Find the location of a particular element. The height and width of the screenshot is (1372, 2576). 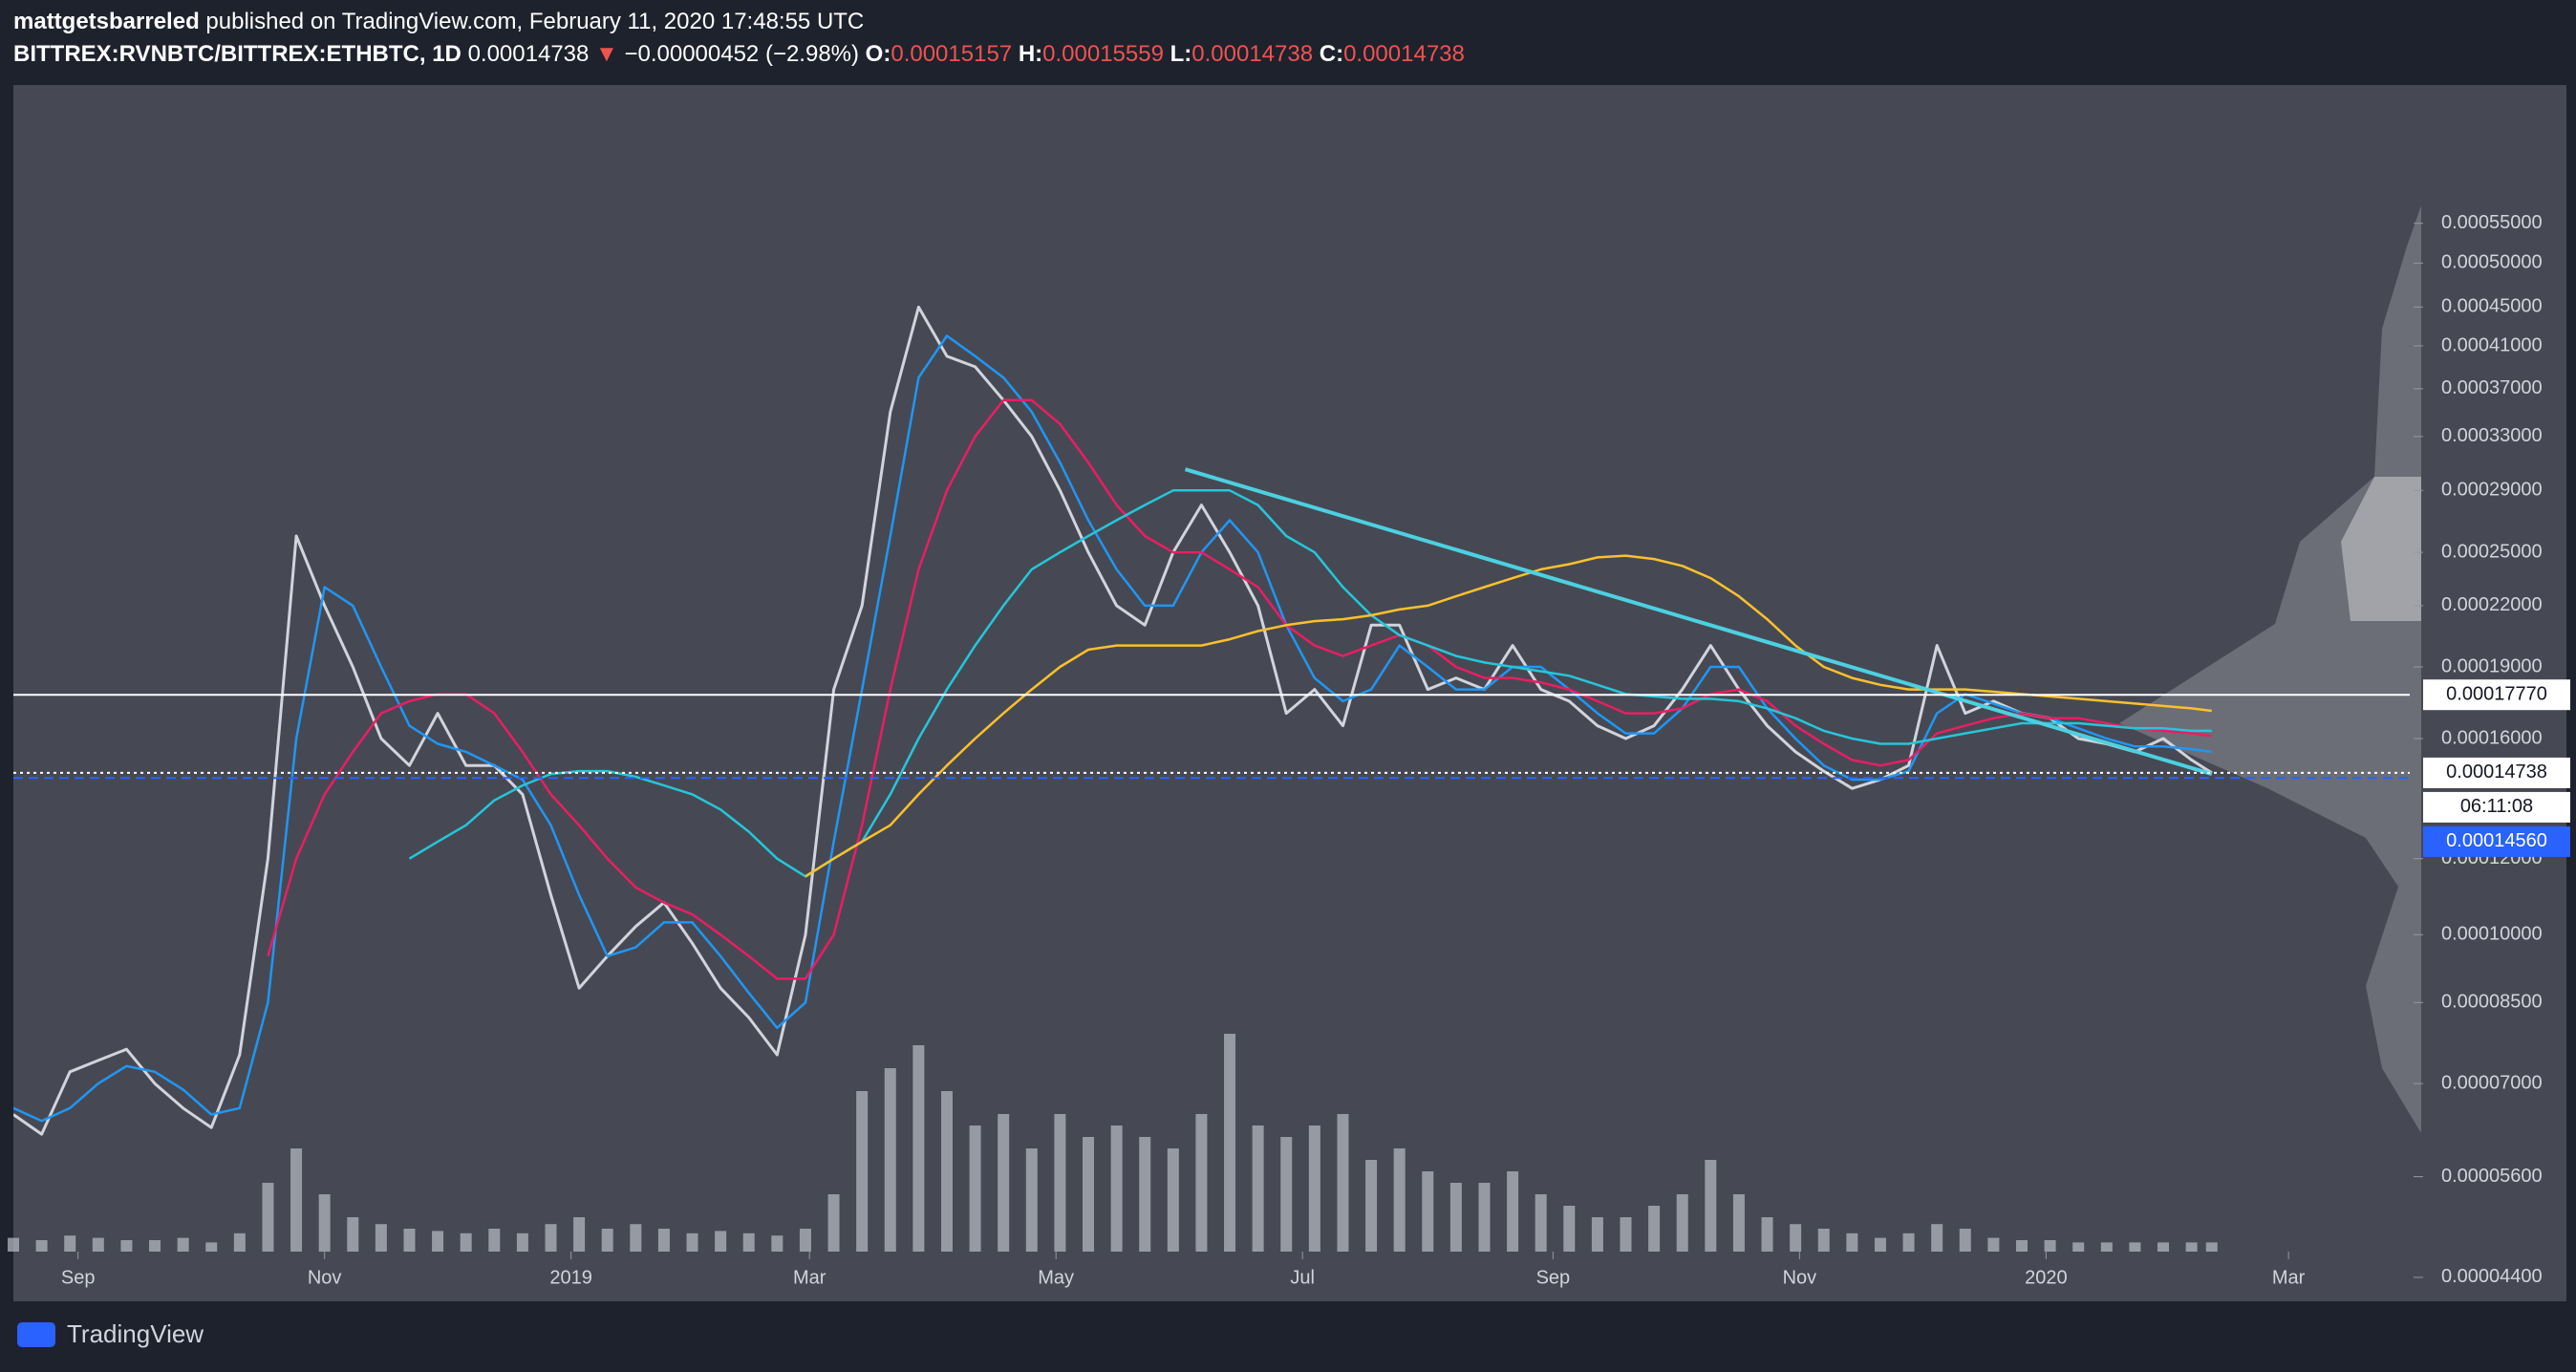

volume-profile-highlight is located at coordinates (2381, 549).